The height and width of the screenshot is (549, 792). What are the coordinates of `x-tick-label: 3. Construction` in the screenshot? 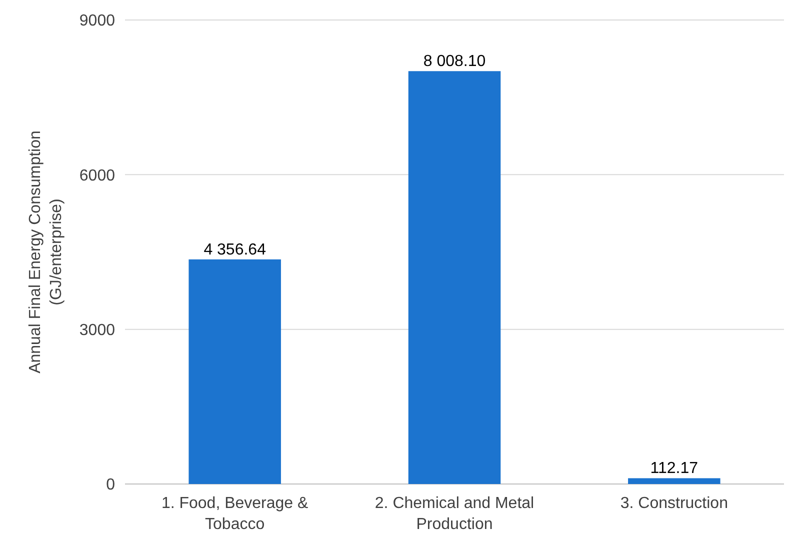 It's located at (674, 503).